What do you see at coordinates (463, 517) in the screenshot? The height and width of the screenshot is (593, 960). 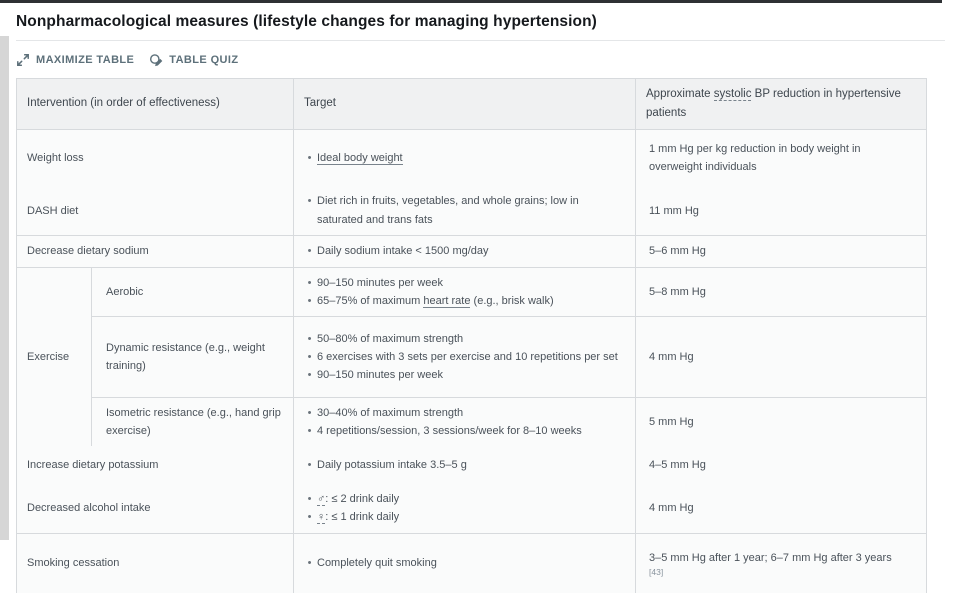 I see `target-item: • ♀: ≤ 1 drink daily` at bounding box center [463, 517].